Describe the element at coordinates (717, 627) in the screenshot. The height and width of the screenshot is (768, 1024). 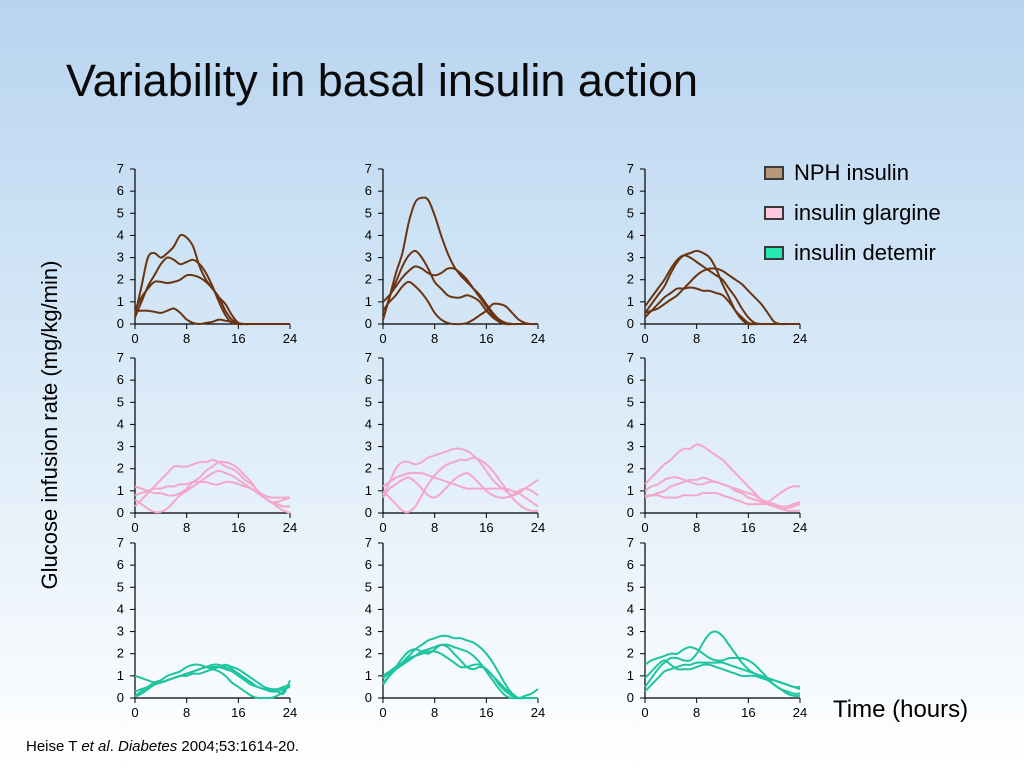
I see `chart-panel-9: 0 1 2 3 4 5 6 7 0 8 16 24` at that location.